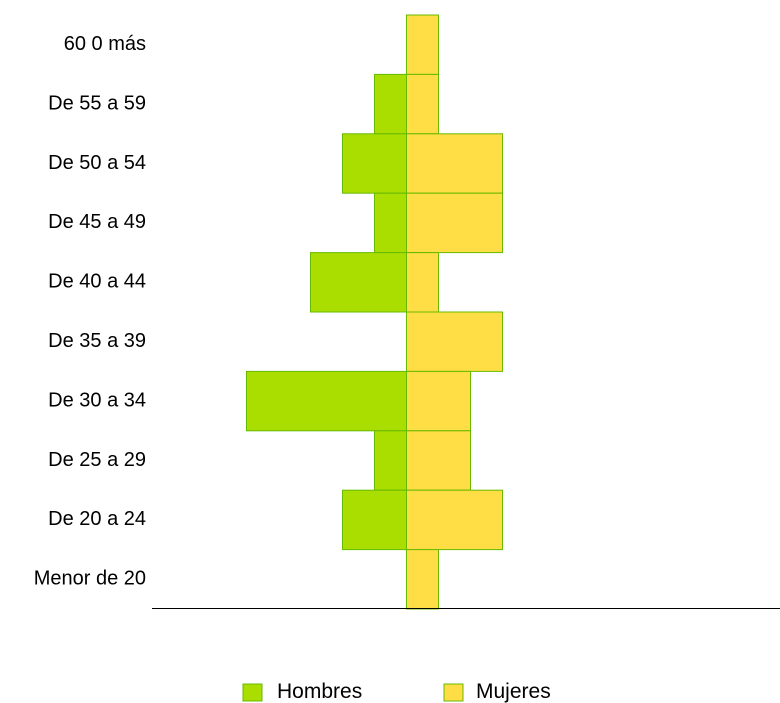 Image resolution: width=780 pixels, height=703 pixels. I want to click on category-label-de-45-a-49: De 45 a 49, so click(97, 222).